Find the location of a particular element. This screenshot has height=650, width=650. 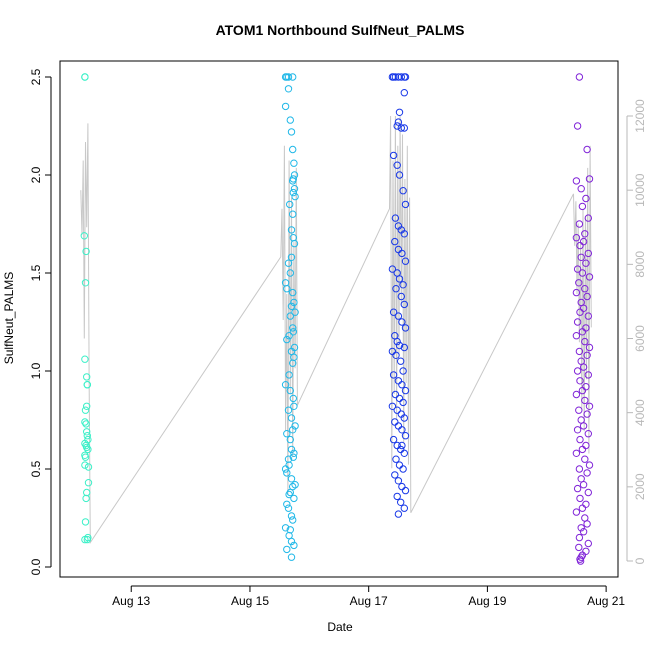

y-tick-label: 0.0 is located at coordinates (36, 566).